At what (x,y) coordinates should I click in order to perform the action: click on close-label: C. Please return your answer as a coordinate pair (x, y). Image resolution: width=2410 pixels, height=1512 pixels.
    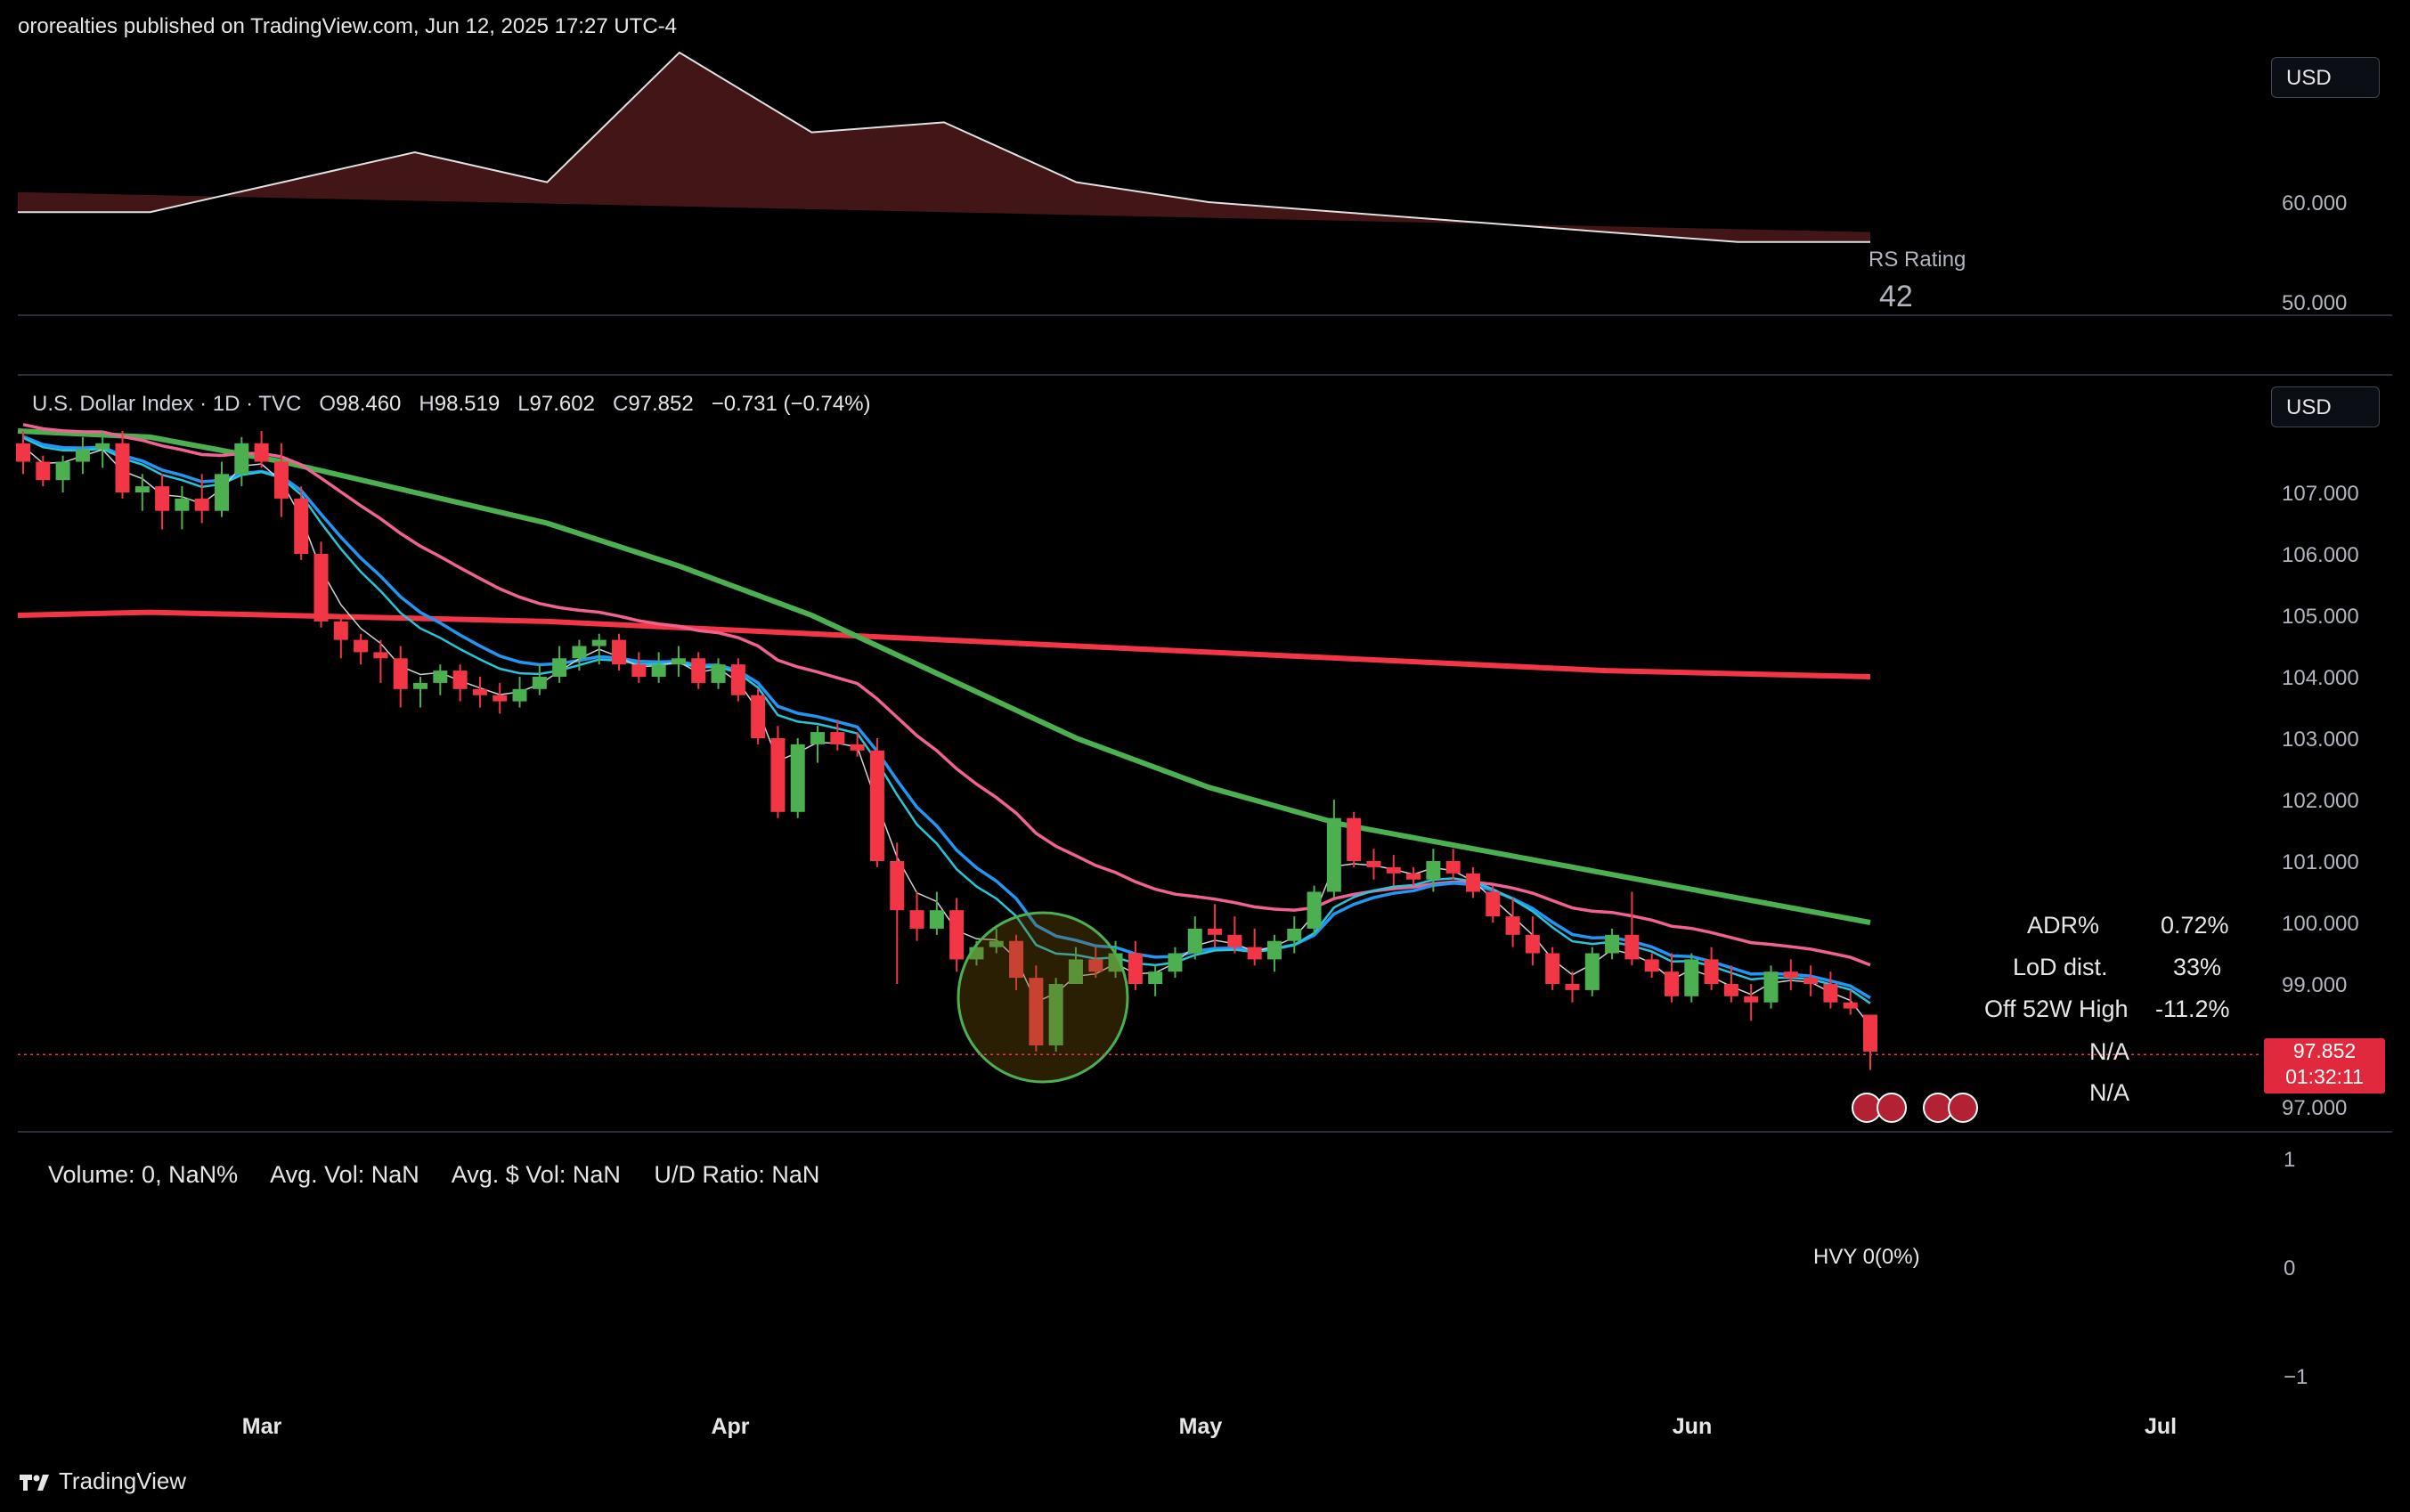
    Looking at the image, I should click on (620, 404).